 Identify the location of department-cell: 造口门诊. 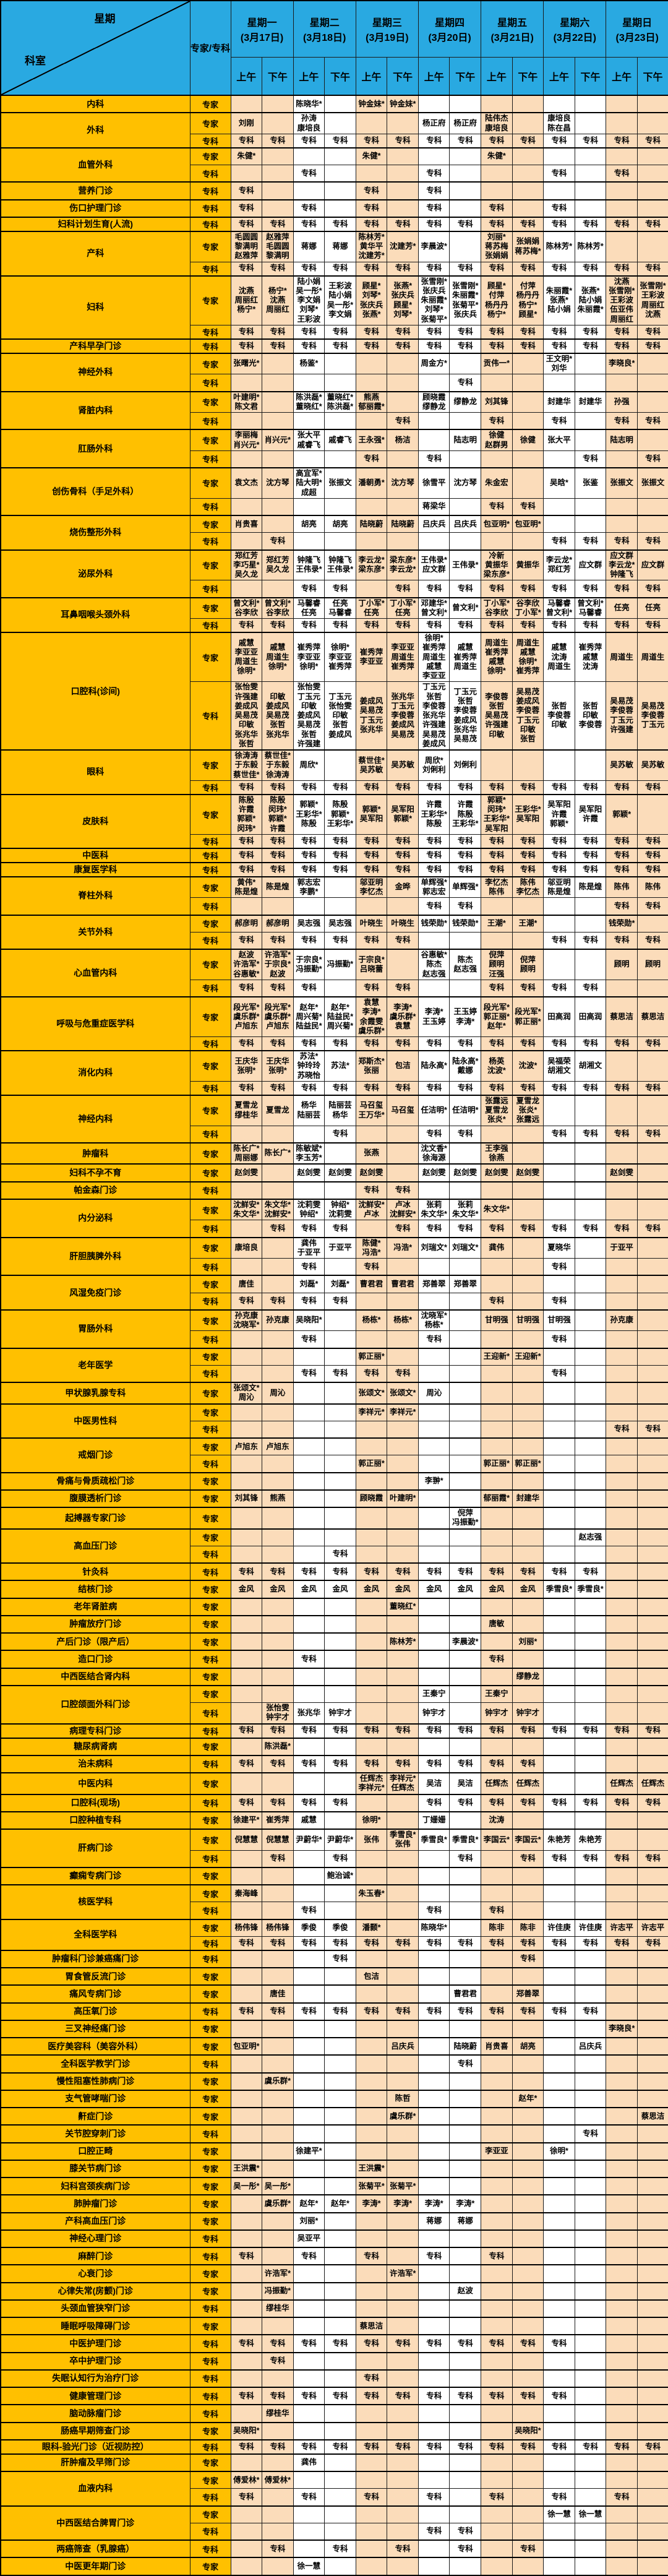
(95, 1659).